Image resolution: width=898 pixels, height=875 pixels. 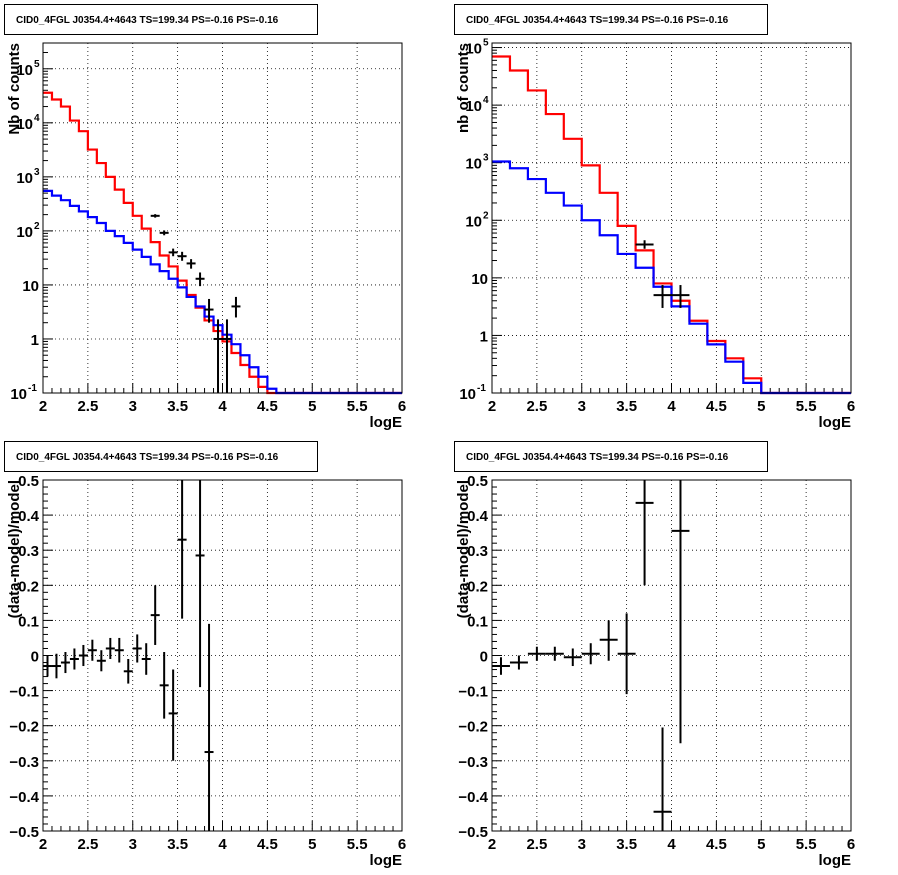 I want to click on x-tick-label: 3.5, so click(x=177, y=844).